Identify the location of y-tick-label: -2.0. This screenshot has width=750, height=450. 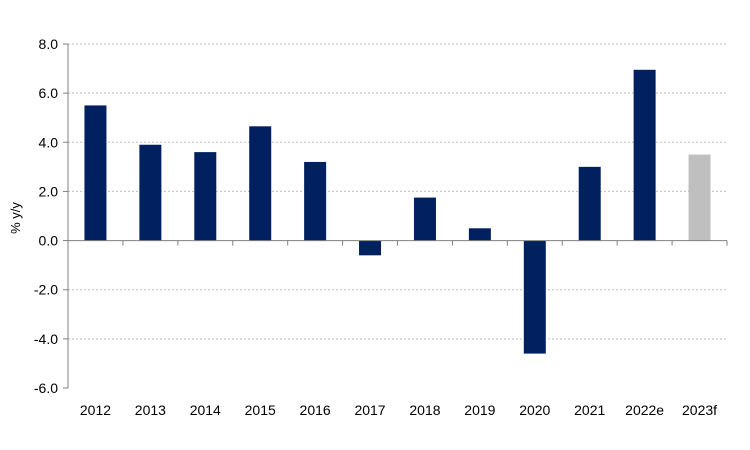
(46, 290).